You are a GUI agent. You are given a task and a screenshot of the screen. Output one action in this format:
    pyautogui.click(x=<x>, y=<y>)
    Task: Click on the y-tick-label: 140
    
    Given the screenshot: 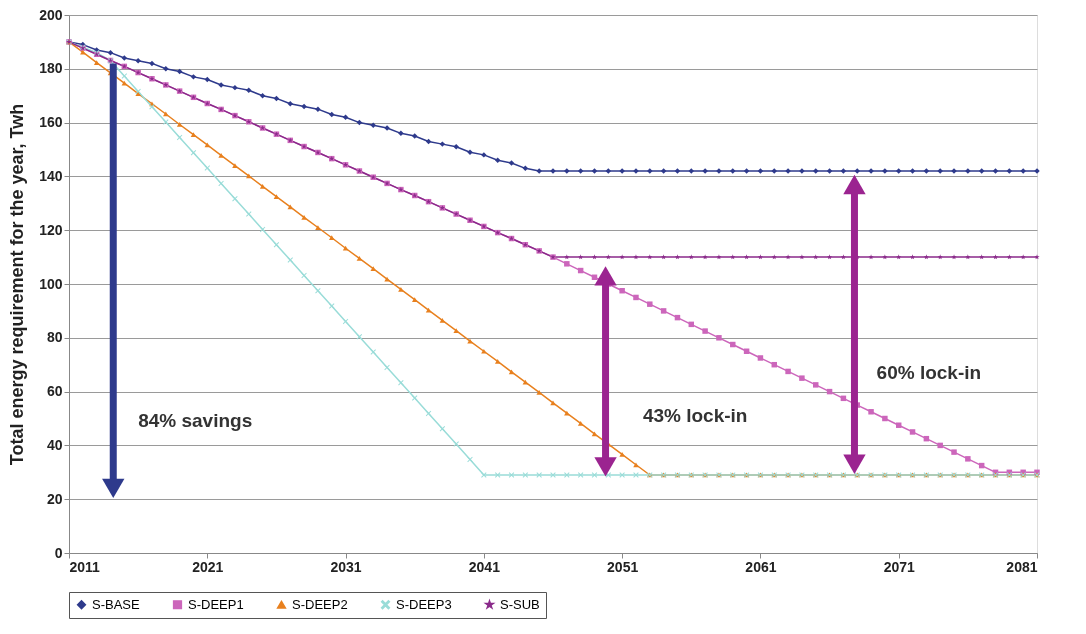 What is the action you would take?
    pyautogui.click(x=51, y=175)
    